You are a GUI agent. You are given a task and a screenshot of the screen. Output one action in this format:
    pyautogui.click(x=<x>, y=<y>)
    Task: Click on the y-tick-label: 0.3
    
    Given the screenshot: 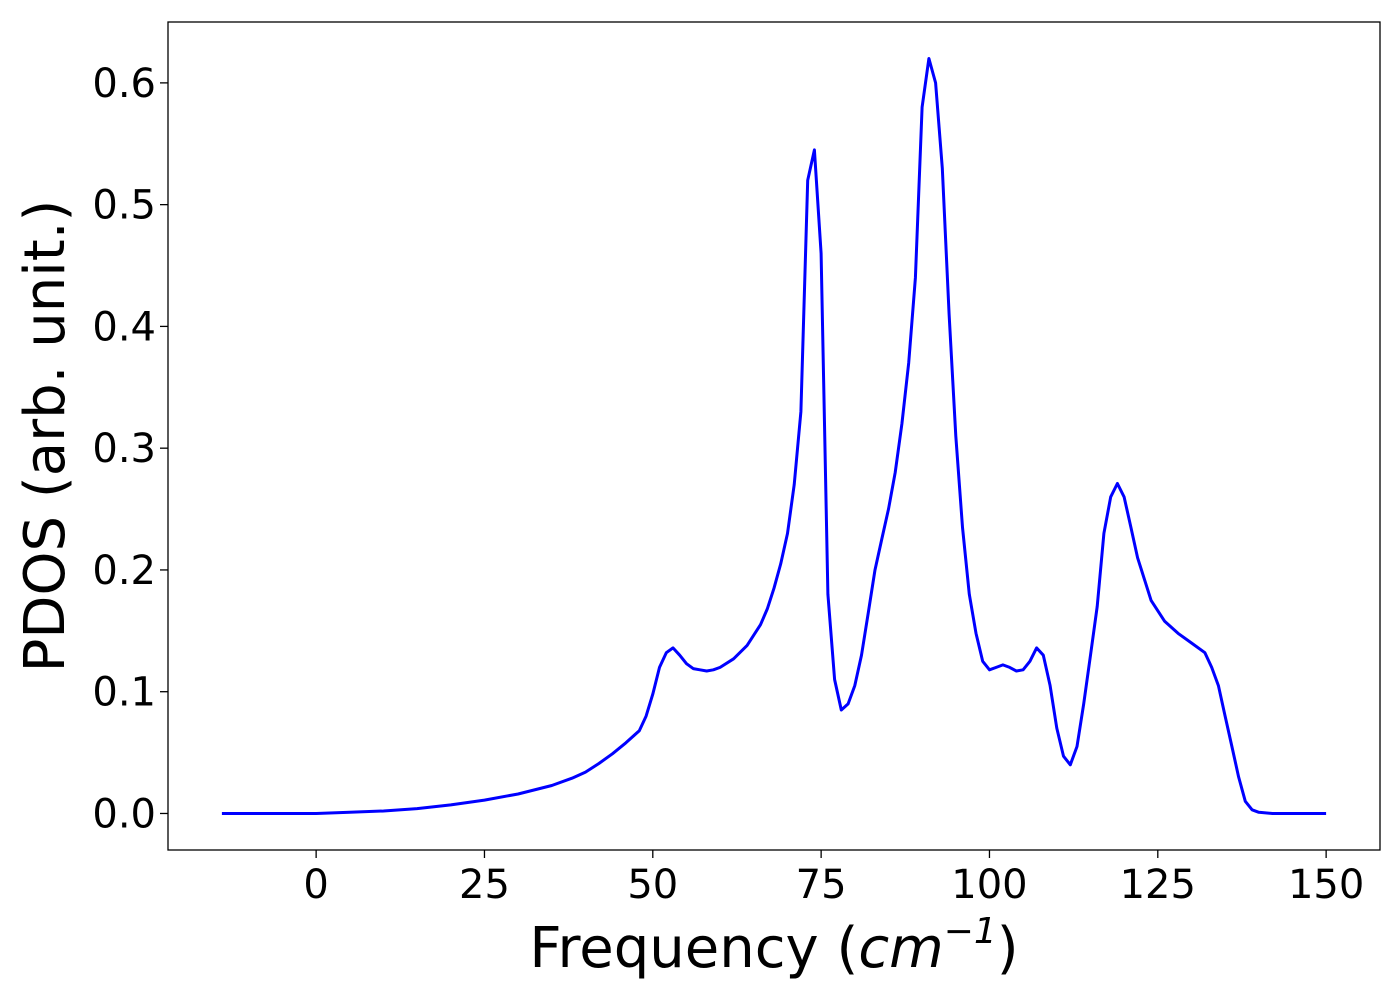 What is the action you would take?
    pyautogui.click(x=124, y=449)
    